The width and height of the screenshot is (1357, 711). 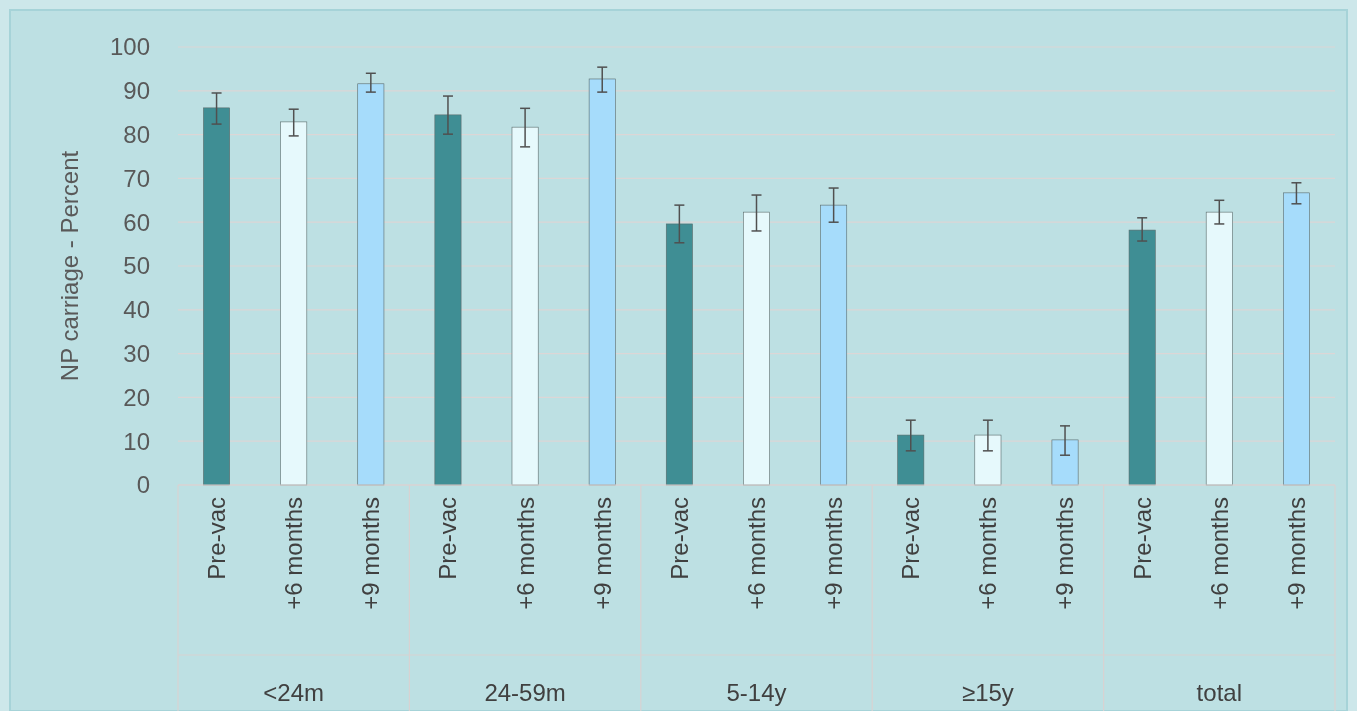 I want to click on y-tick-label: 40, so click(x=136, y=310).